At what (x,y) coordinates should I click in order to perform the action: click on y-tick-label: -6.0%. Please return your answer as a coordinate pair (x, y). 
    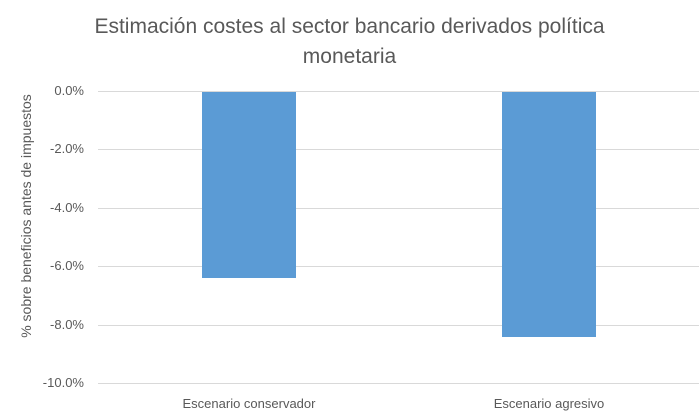
    Looking at the image, I should click on (67, 265).